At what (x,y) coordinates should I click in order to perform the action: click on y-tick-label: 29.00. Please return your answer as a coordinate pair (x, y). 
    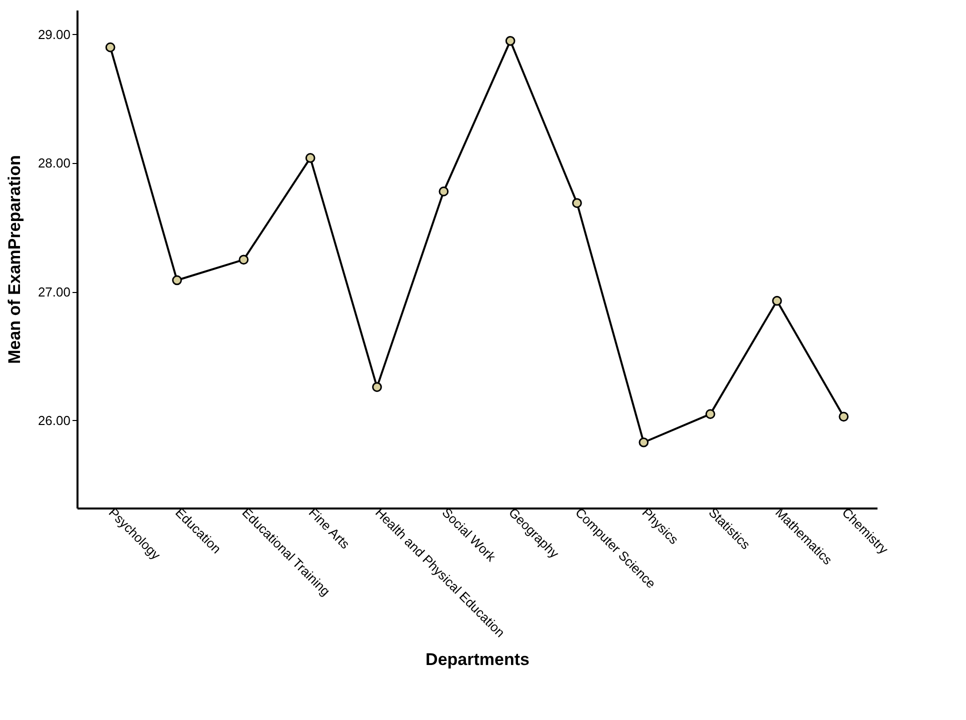
    Looking at the image, I should click on (54, 34).